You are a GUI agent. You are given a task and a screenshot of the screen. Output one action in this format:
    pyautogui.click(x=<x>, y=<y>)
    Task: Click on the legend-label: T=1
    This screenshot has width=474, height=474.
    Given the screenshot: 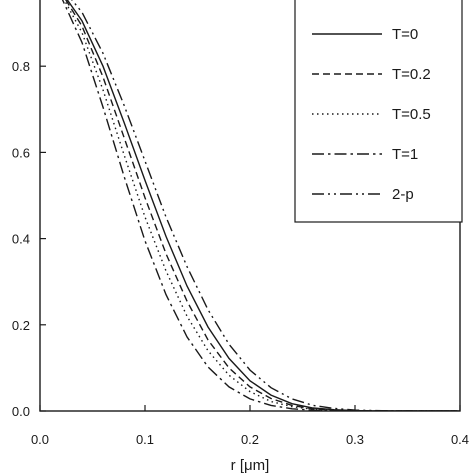 What is the action you would take?
    pyautogui.click(x=405, y=154)
    